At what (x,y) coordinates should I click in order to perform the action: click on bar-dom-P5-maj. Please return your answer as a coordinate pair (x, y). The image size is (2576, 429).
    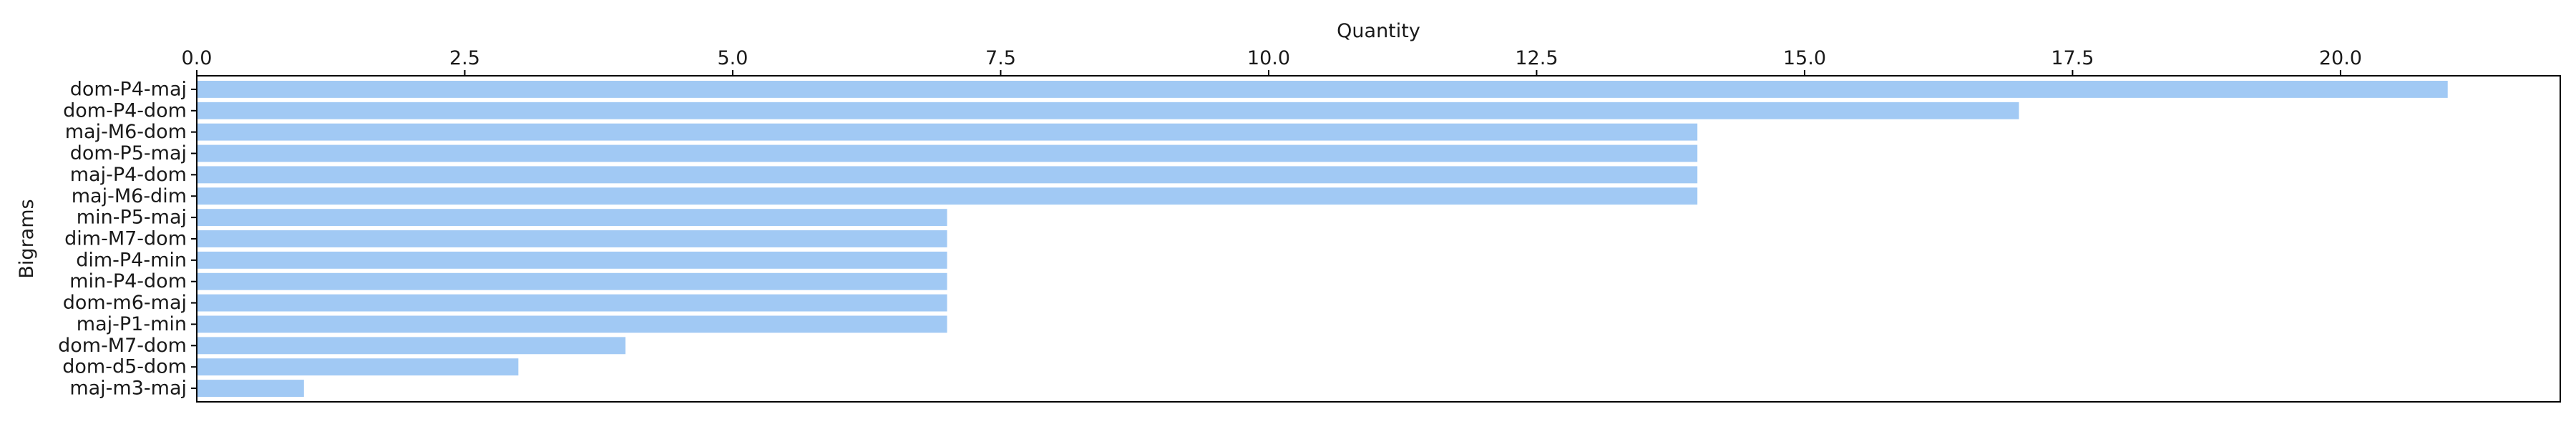
    Looking at the image, I should click on (947, 153).